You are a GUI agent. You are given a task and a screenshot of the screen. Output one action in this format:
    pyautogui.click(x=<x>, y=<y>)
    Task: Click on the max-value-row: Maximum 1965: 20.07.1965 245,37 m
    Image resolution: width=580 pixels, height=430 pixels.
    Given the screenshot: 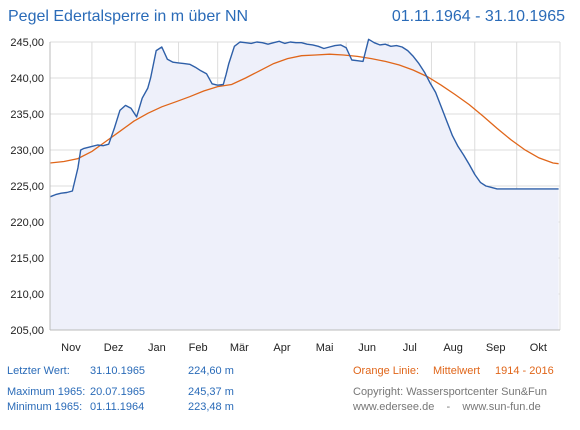 What is the action you would take?
    pyautogui.click(x=120, y=392)
    